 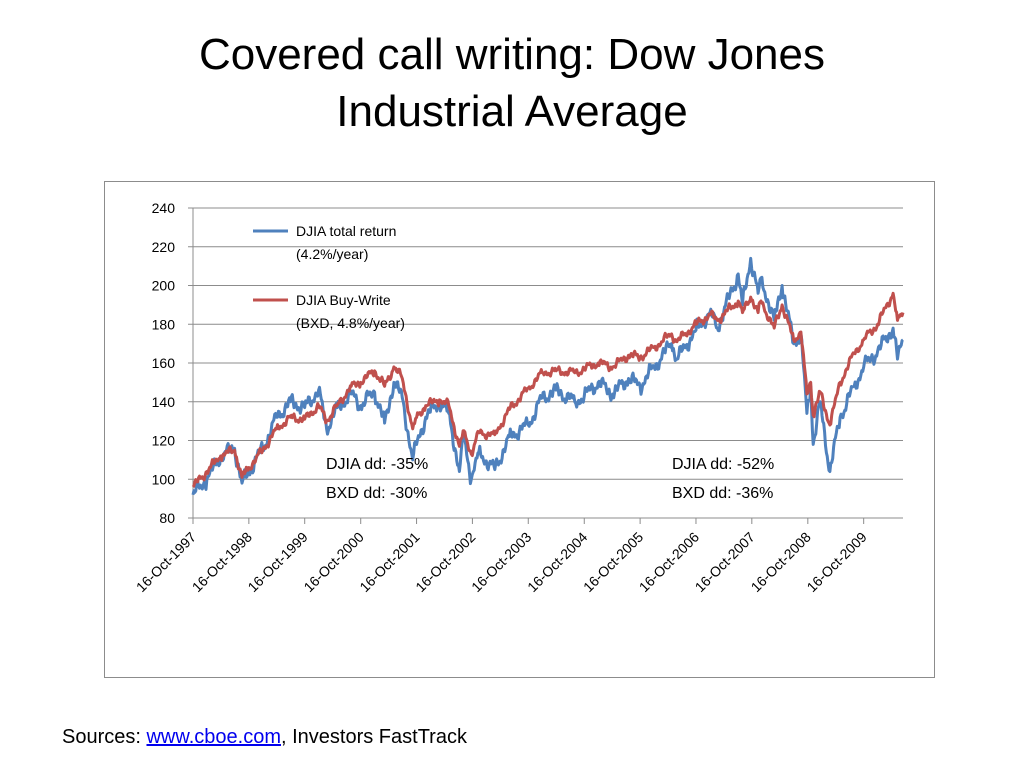 What do you see at coordinates (723, 464) in the screenshot?
I see `annotation-text: DJIA dd: -52%` at bounding box center [723, 464].